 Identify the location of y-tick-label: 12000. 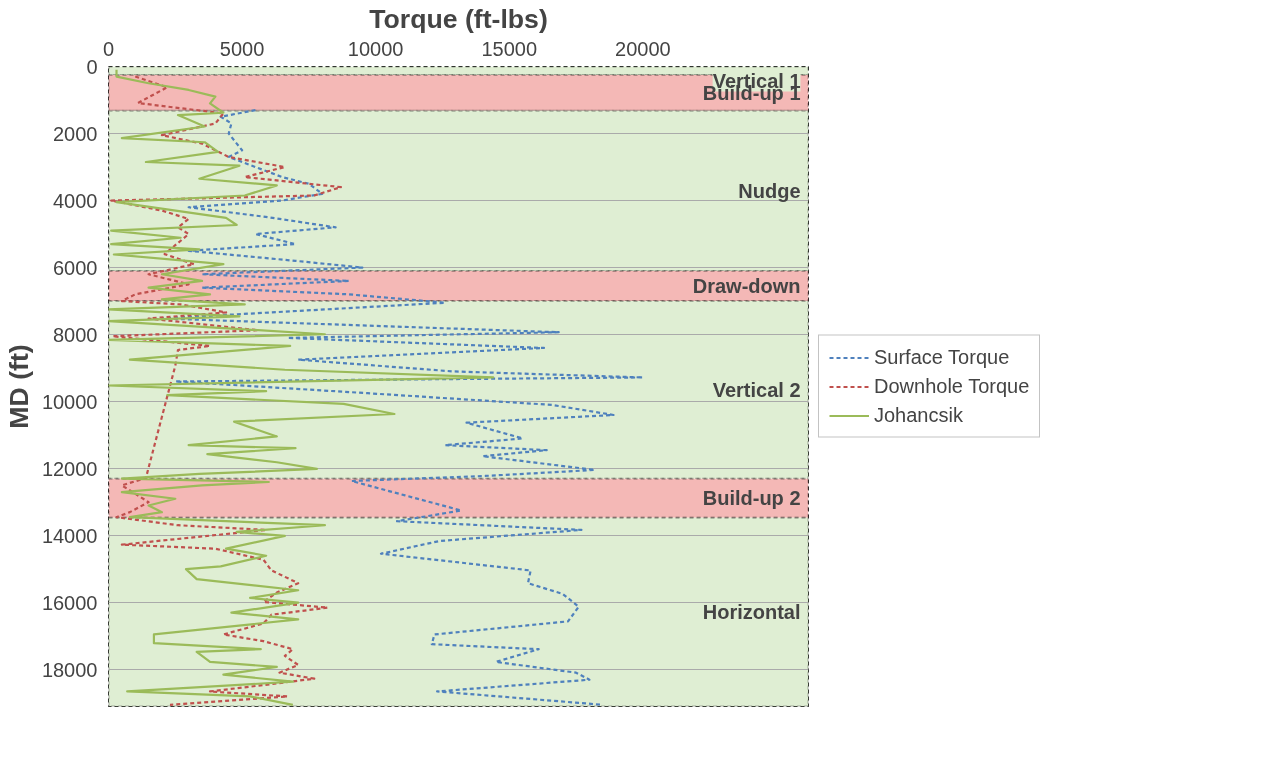
(69, 468).